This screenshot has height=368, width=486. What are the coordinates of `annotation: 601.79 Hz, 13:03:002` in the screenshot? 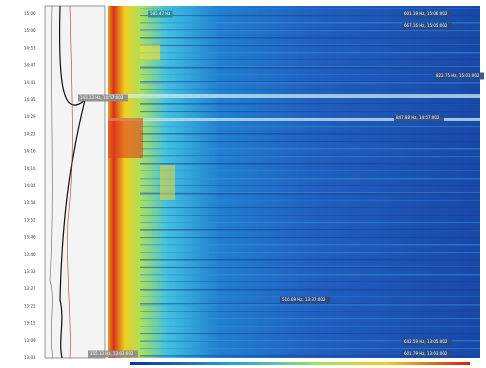 It's located at (426, 353).